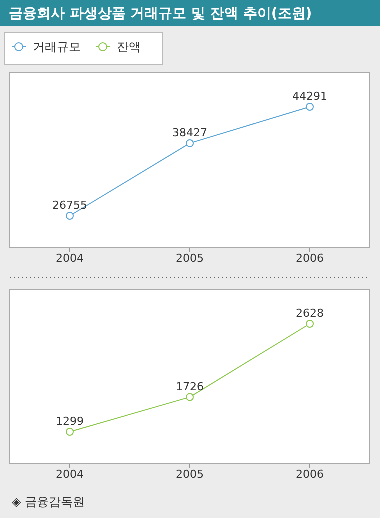 This screenshot has height=518, width=380. What do you see at coordinates (310, 96) in the screenshot?
I see `data-label: 44291` at bounding box center [310, 96].